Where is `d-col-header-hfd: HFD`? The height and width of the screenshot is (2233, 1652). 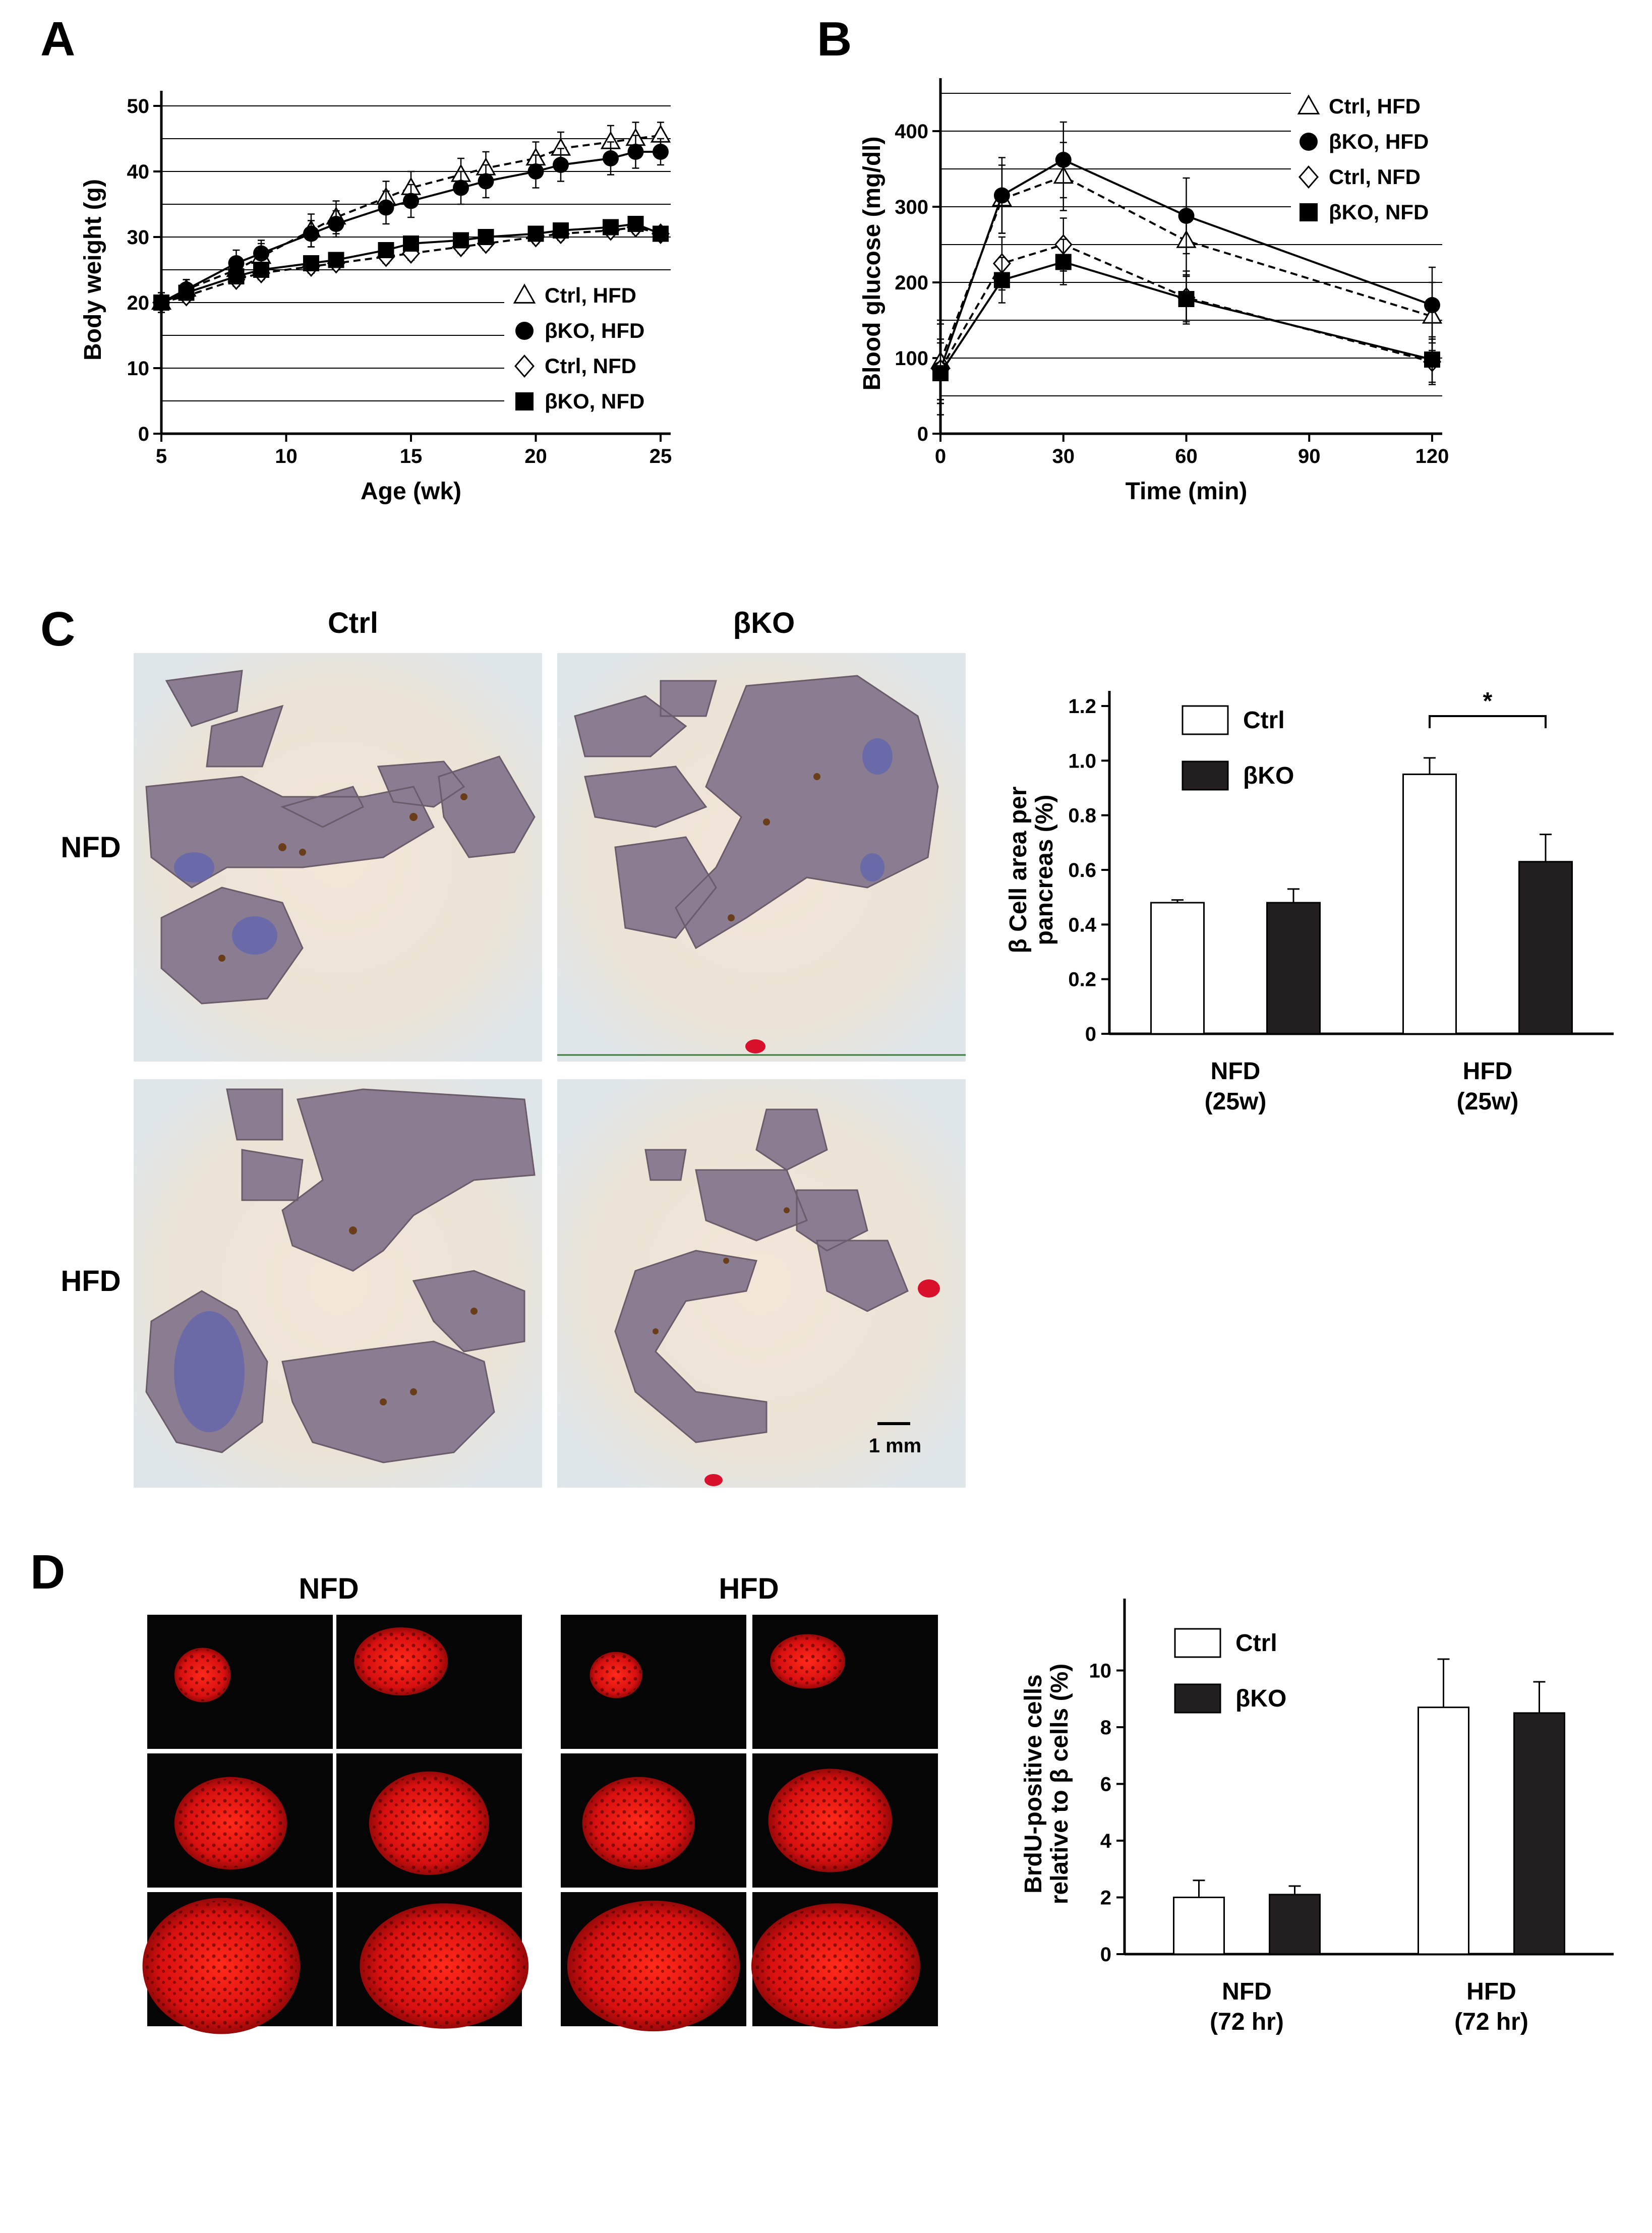
d-col-header-hfd: HFD is located at coordinates (749, 1589).